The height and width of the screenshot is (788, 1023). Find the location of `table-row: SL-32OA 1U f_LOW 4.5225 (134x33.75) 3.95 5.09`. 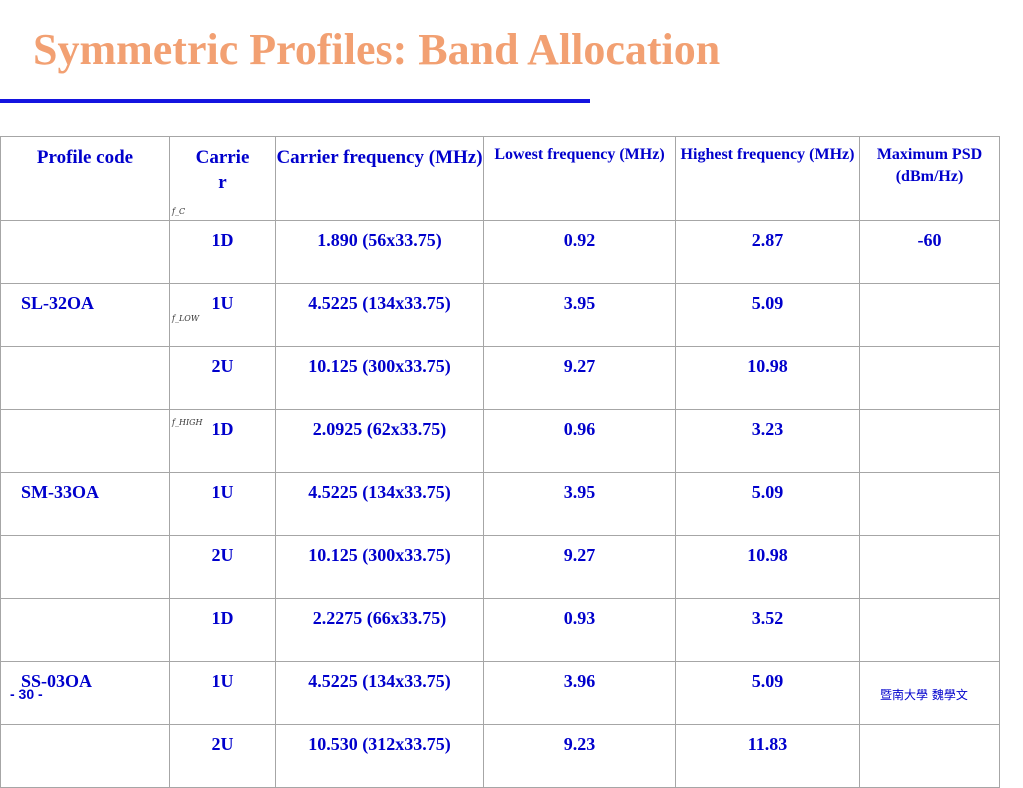

table-row: SL-32OA 1U f_LOW 4.5225 (134x33.75) 3.95 5.09 is located at coordinates (500, 315).